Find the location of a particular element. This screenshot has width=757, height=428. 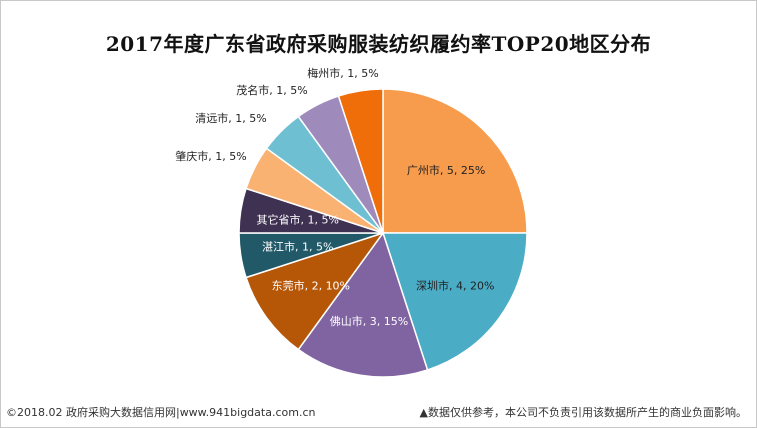

pie-slice-label-5: 其它省市, 1, 5% is located at coordinates (297, 220).